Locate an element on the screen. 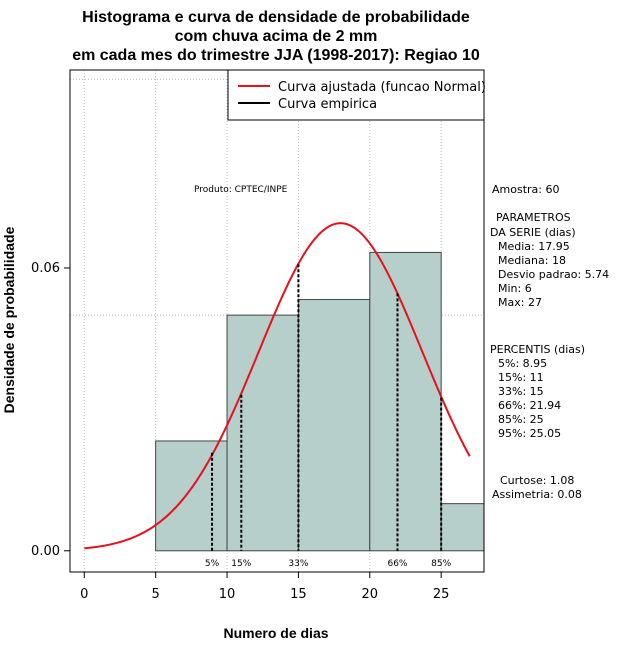 This screenshot has height=660, width=640. percentile-5: 5%: 8.95 is located at coordinates (522, 363).